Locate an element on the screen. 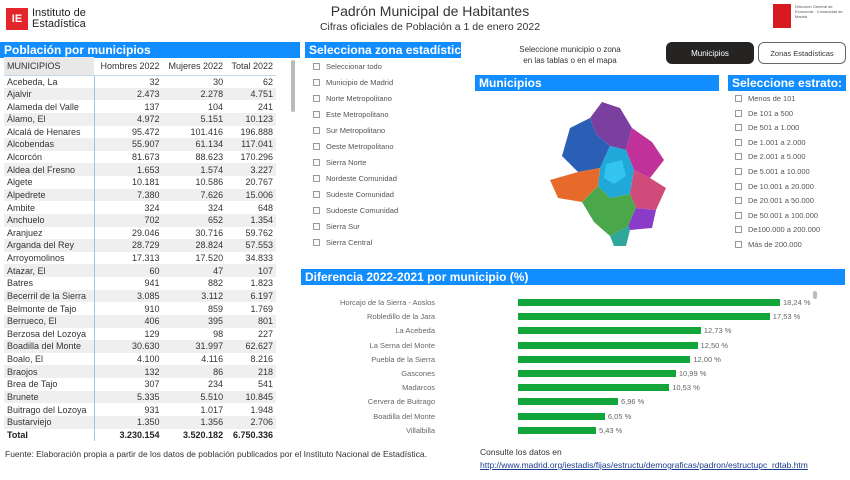  strata-checkbox: Menos de 101 is located at coordinates (765, 98).